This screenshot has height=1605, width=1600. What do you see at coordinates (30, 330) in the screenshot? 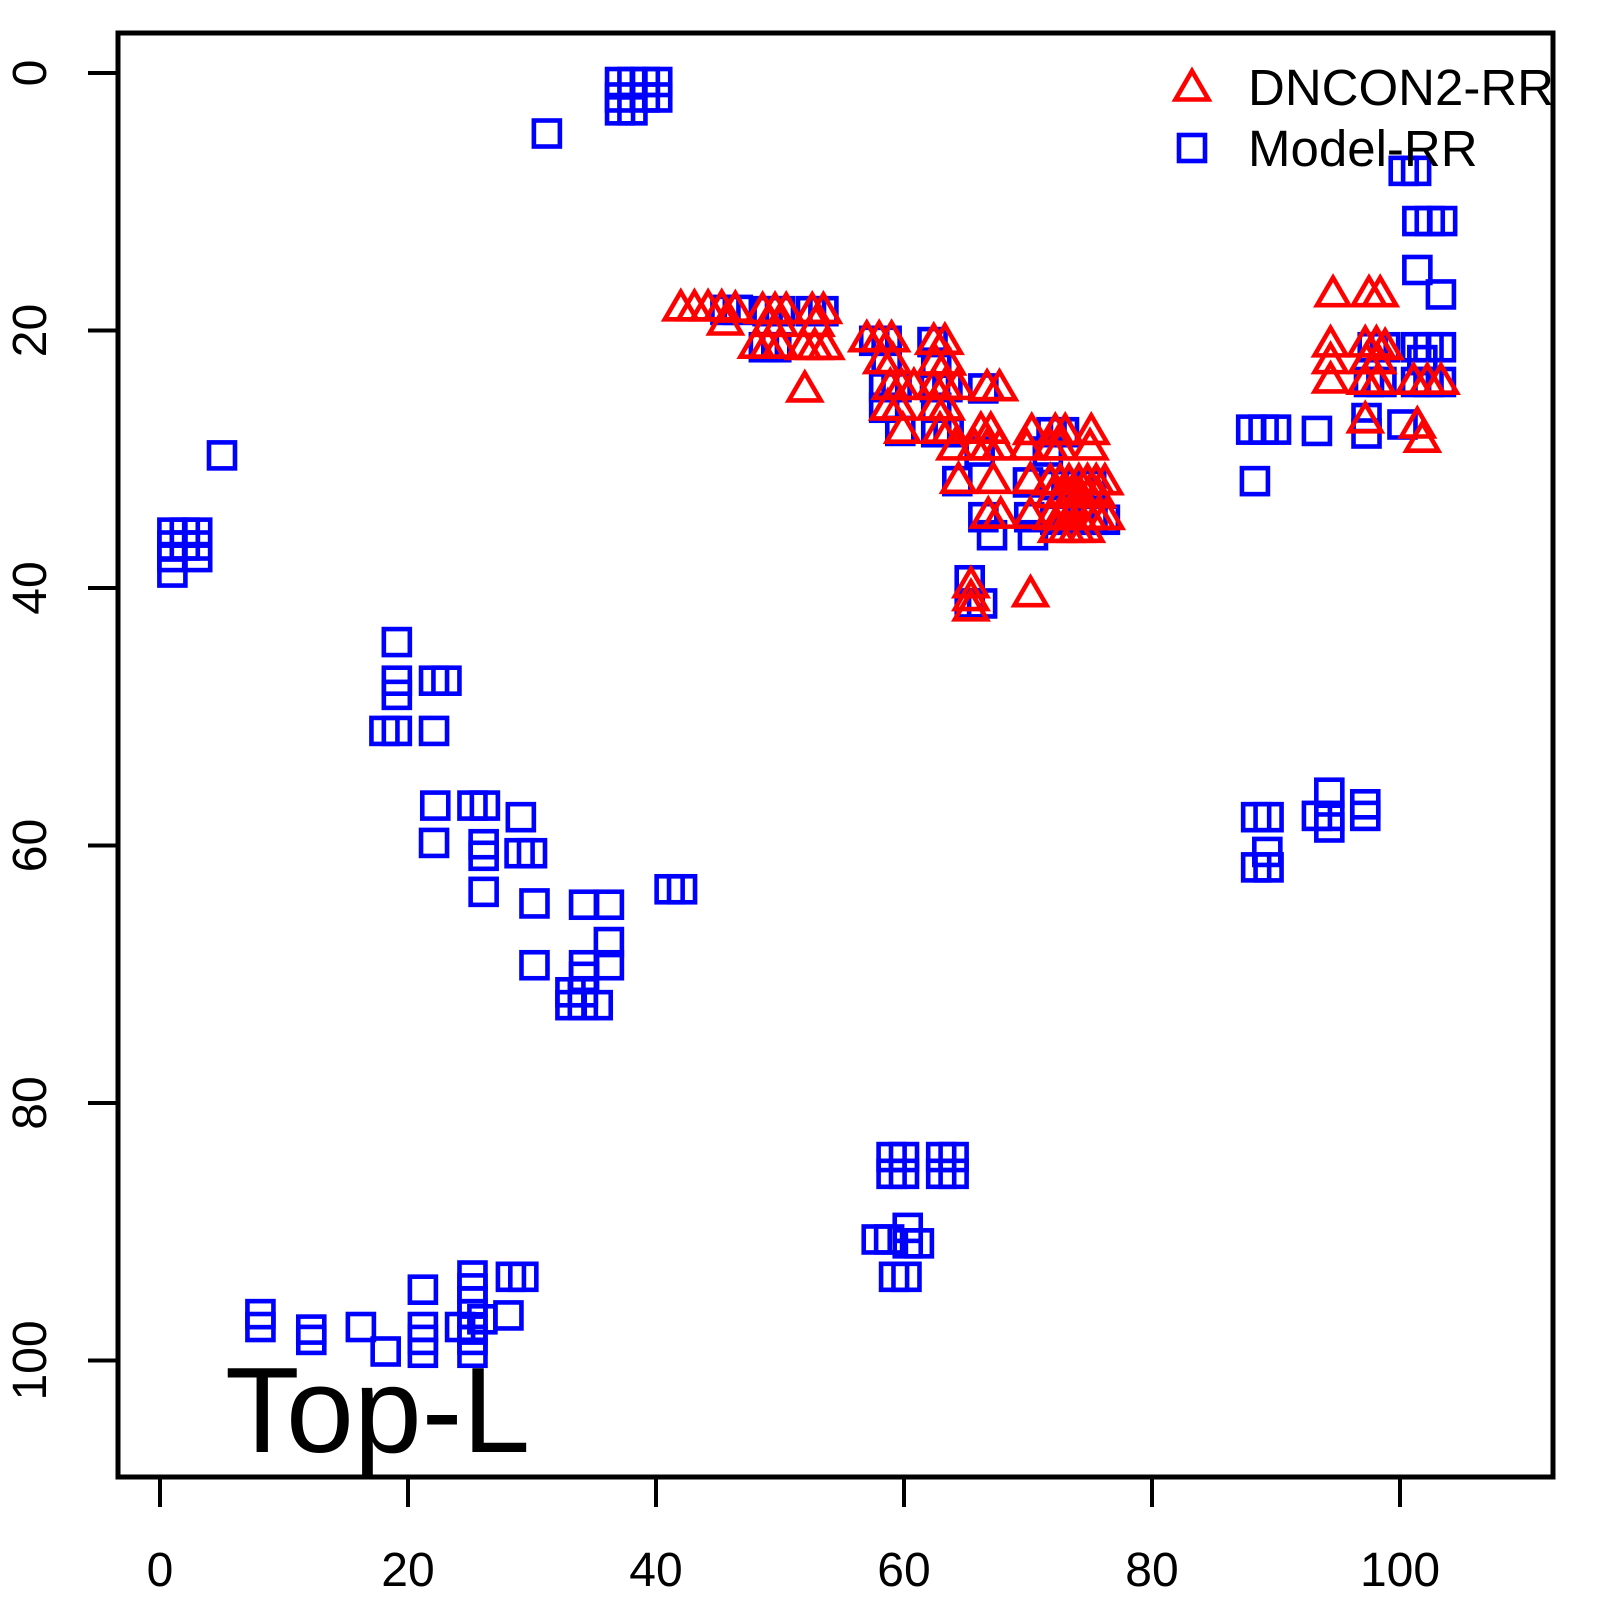
I see `y-tick-label: 20` at bounding box center [30, 330].